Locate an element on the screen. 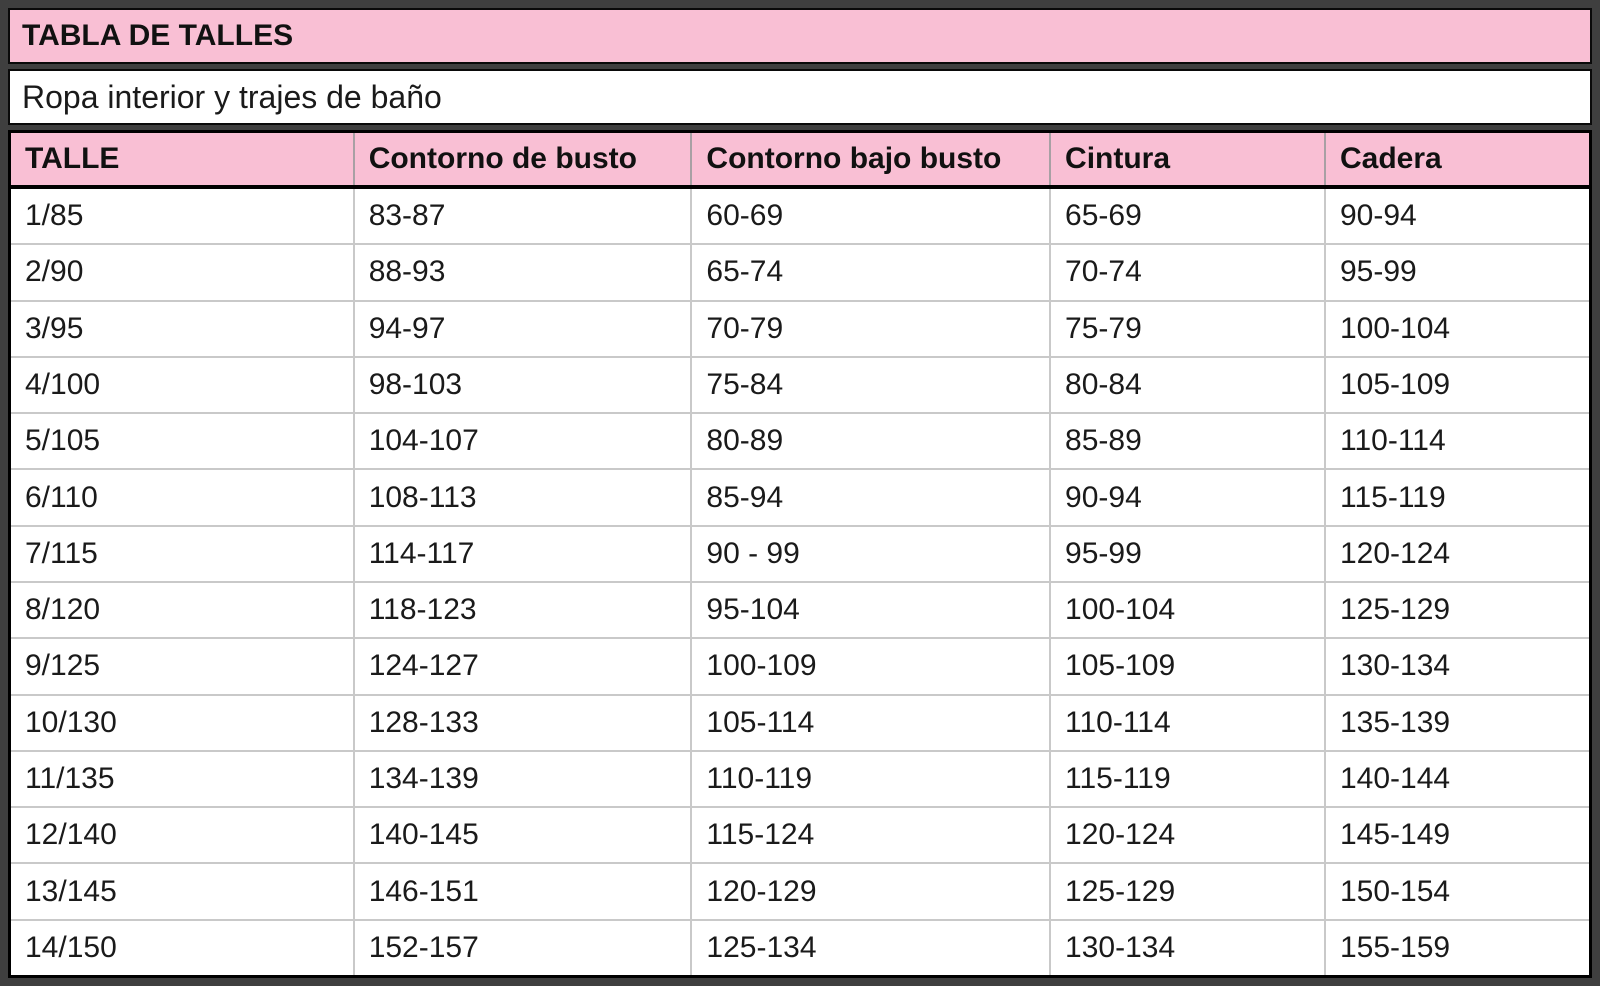  cell-cadera: 120-124 is located at coordinates (1395, 553).